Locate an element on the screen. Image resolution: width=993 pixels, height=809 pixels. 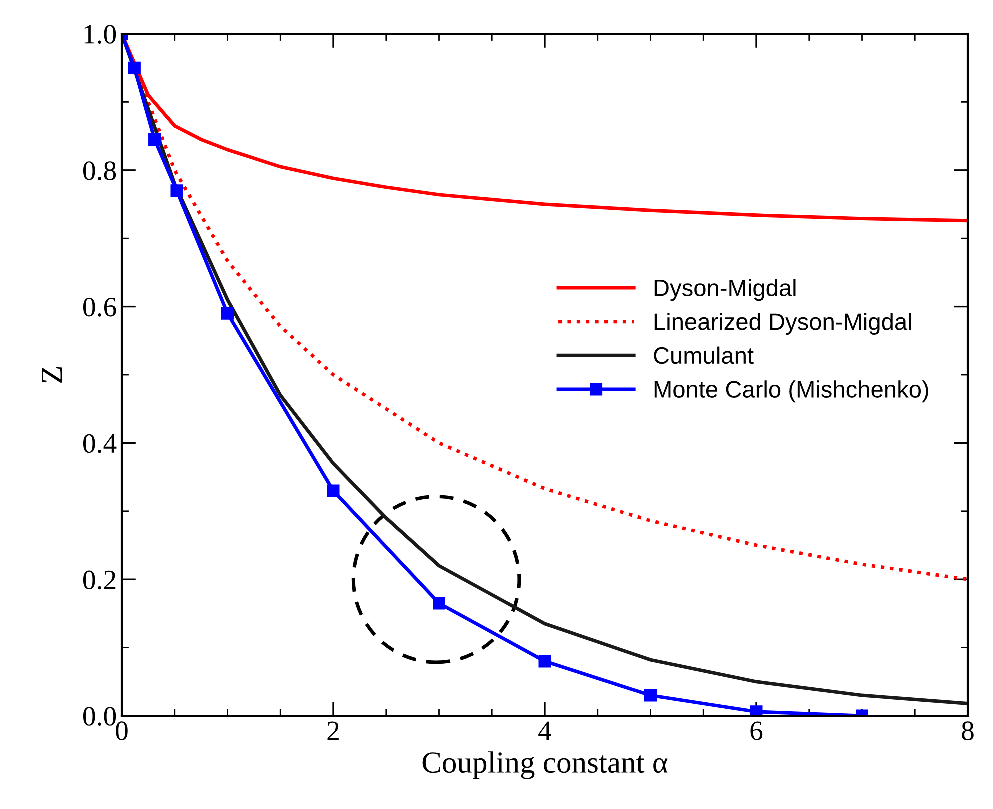
legend-label: Linearized Dyson-Migdal is located at coordinates (783, 323).